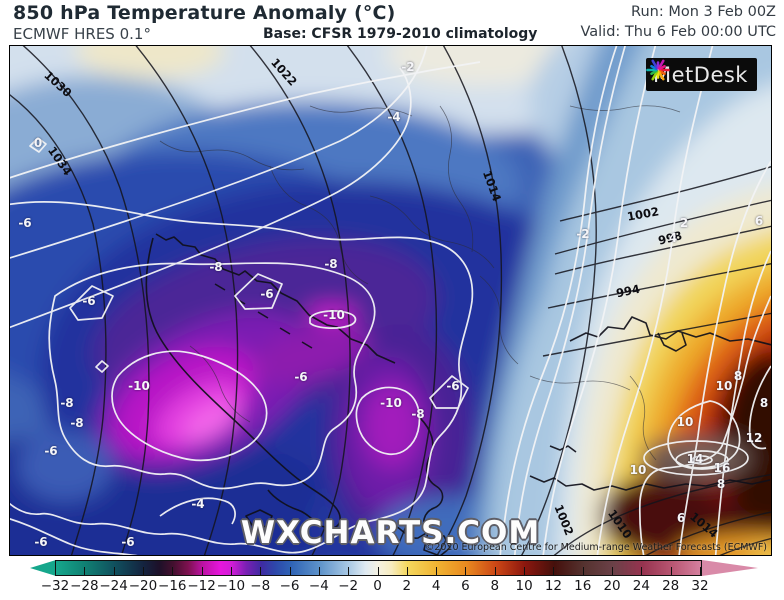  Describe the element at coordinates (628, 291) in the screenshot. I see `pressure-label: 994` at that location.